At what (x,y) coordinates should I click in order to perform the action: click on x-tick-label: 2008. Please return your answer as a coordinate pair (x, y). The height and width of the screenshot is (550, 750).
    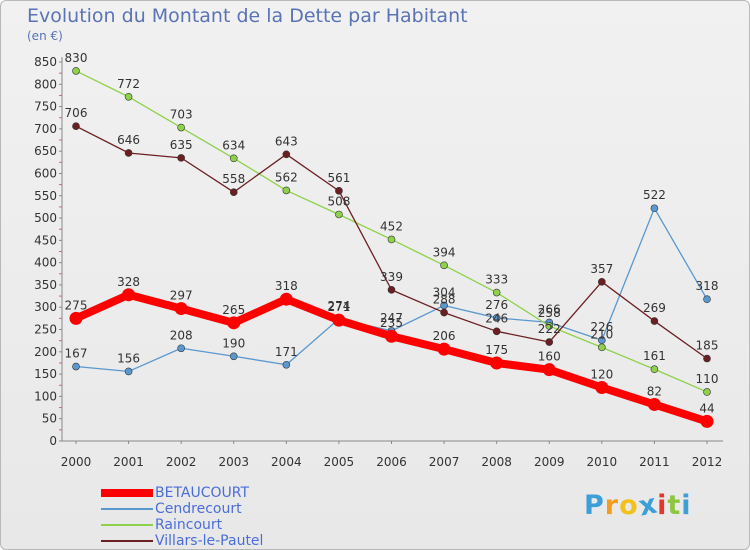
    Looking at the image, I should click on (496, 462).